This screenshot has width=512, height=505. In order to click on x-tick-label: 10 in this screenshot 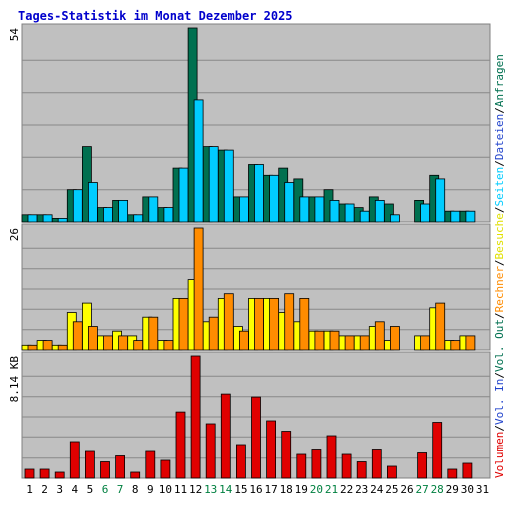, I will do `click(165, 489)`.